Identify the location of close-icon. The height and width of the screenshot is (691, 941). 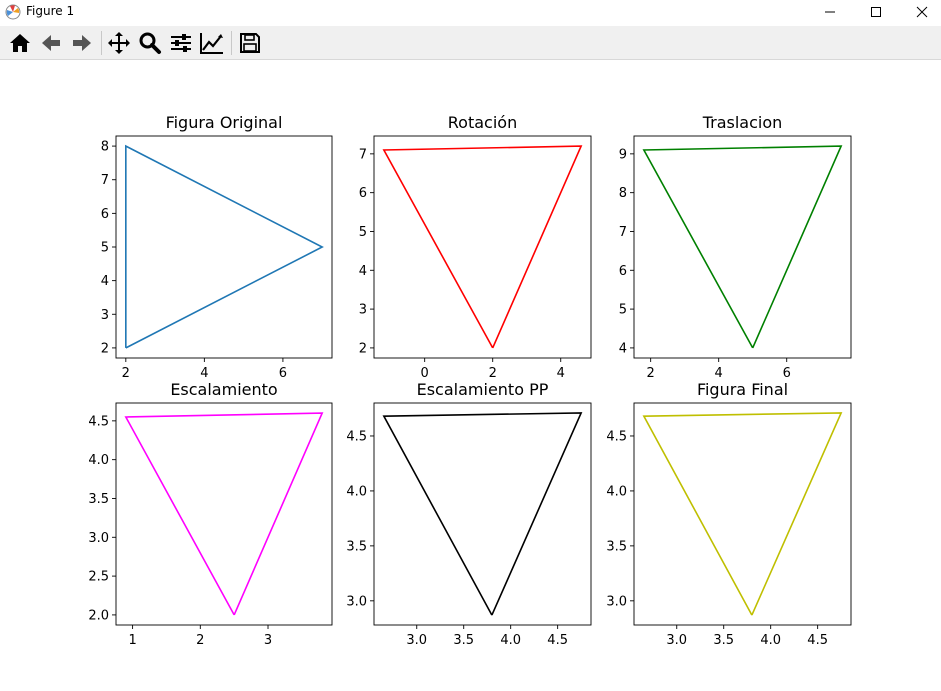
(922, 12).